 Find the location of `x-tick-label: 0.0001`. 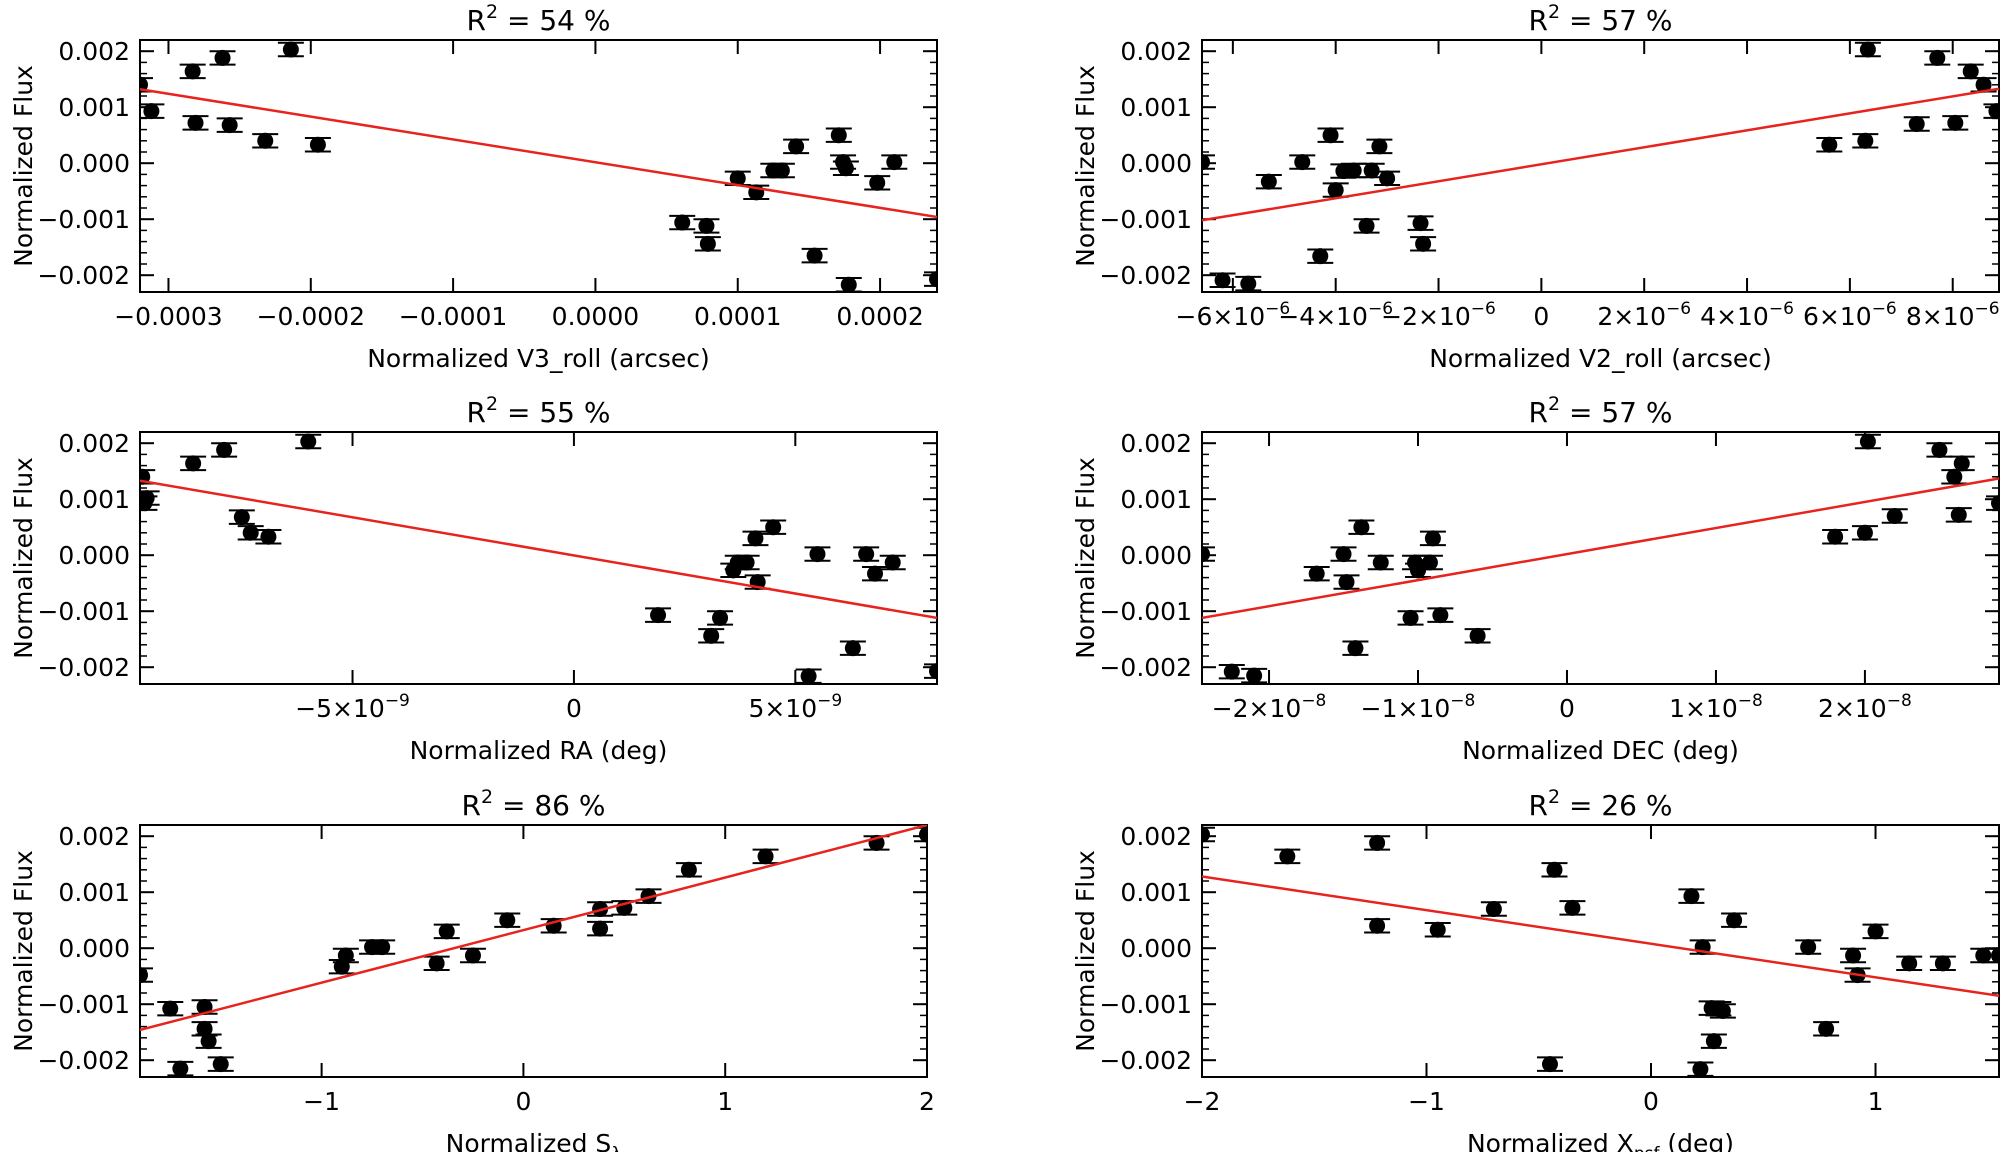

x-tick-label: 0.0001 is located at coordinates (737, 316).